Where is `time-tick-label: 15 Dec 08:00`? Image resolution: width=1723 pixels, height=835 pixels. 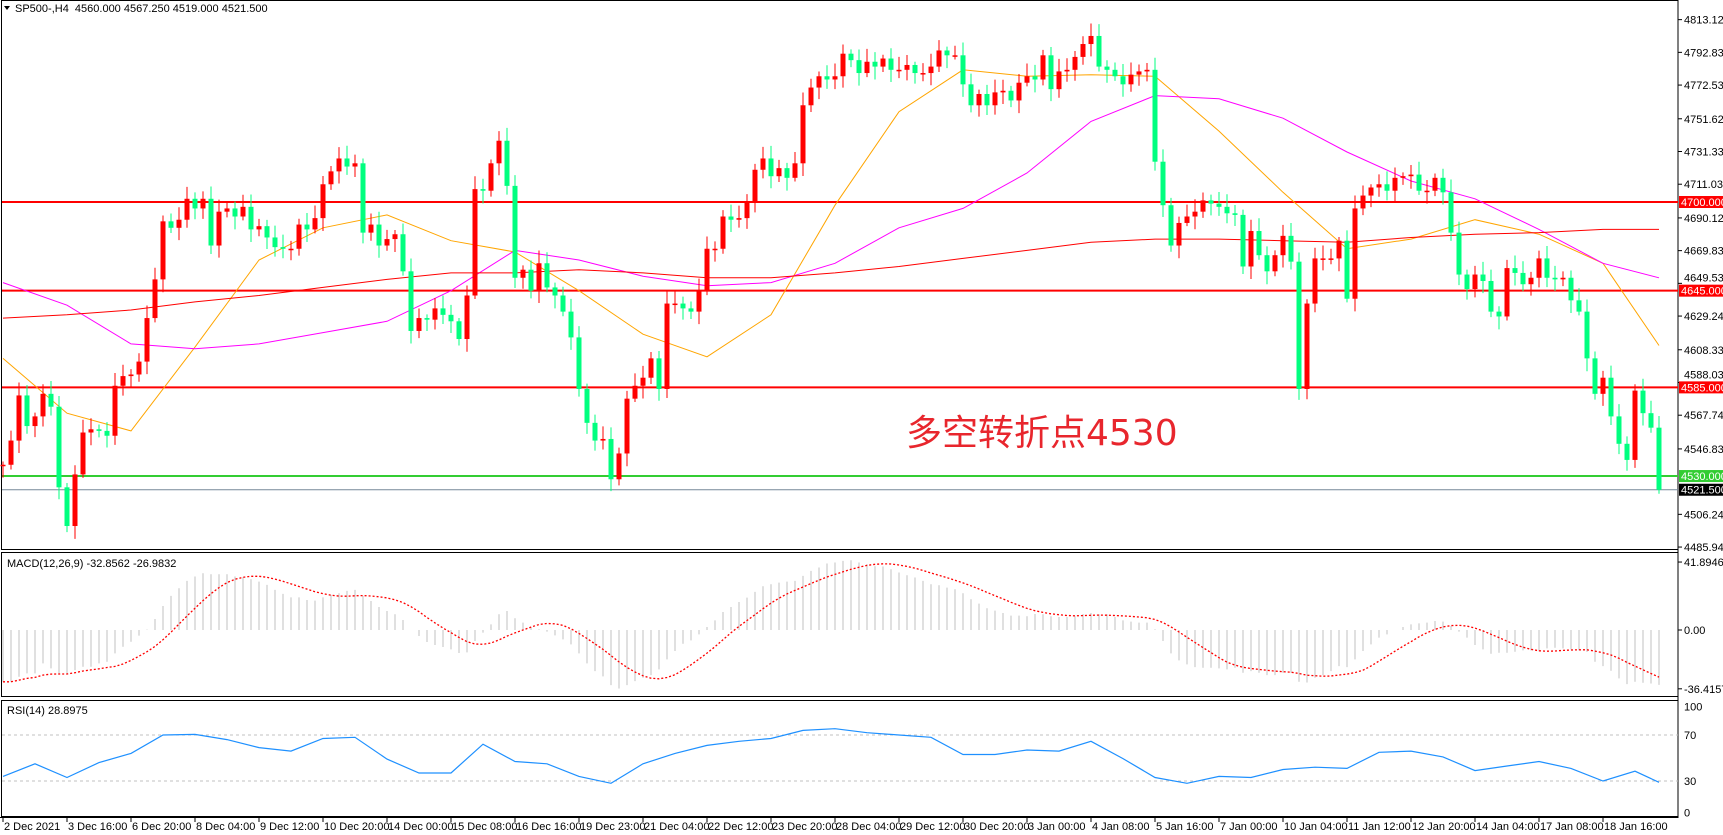 time-tick-label: 15 Dec 08:00 is located at coordinates (484, 827).